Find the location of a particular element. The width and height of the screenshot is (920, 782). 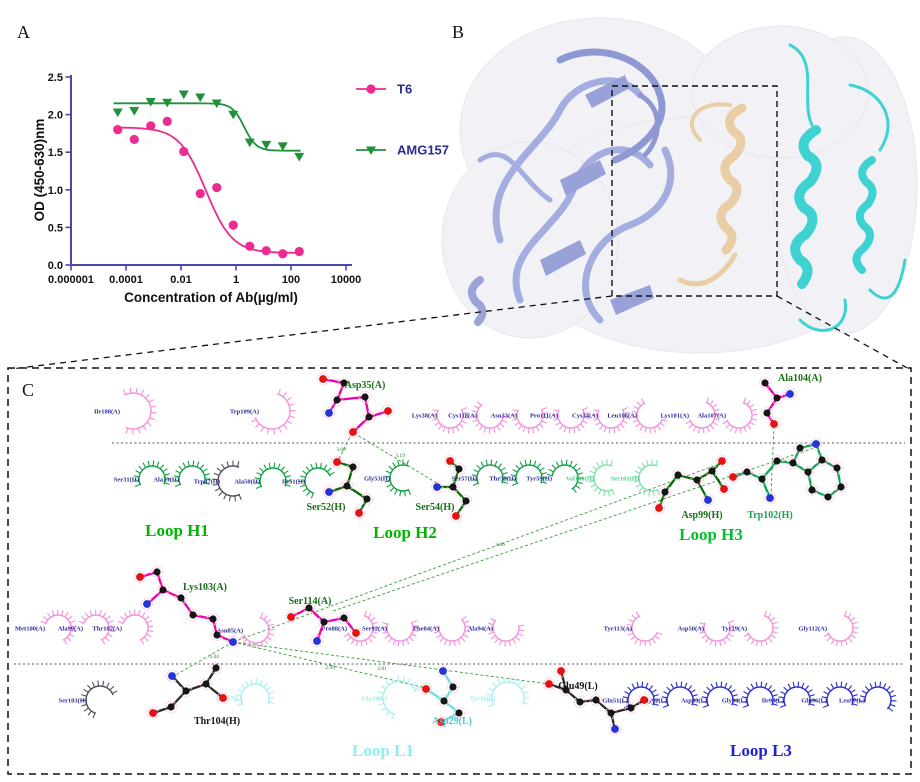

x-tick-label: 10000 is located at coordinates (346, 280).